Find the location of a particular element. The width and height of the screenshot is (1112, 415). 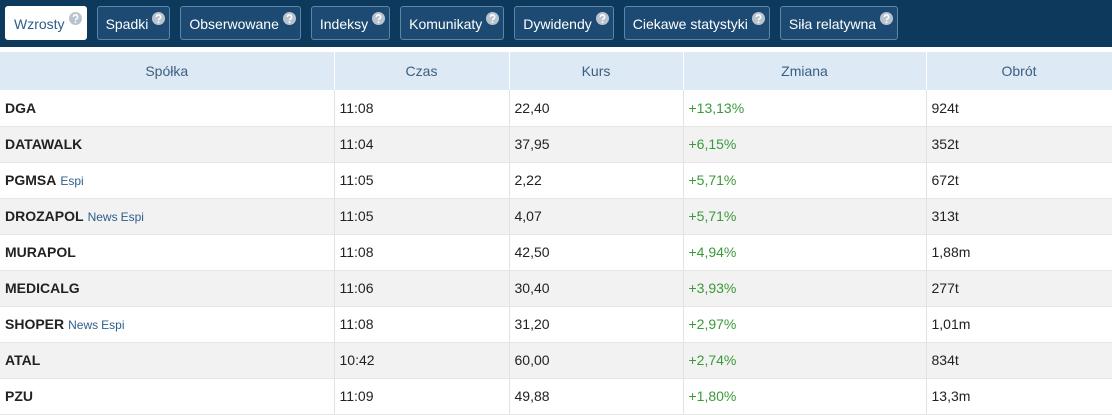

company-cell: DATAWALK is located at coordinates (167, 144).